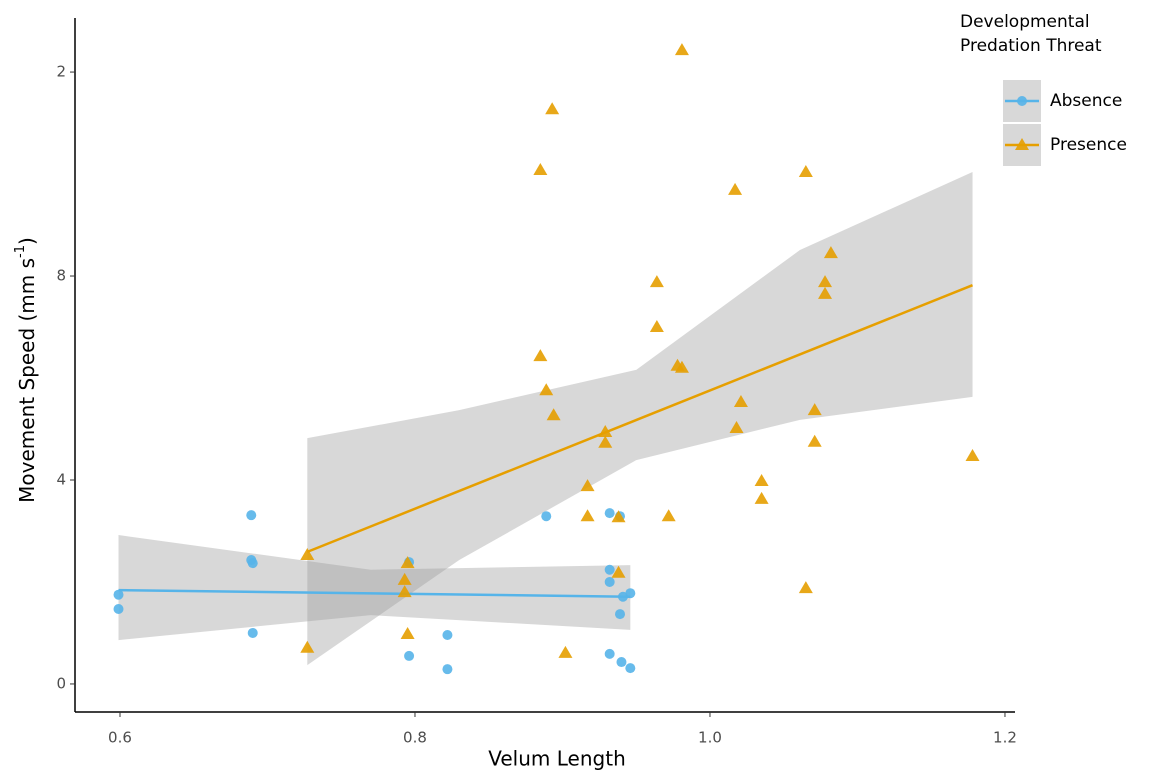 This screenshot has width=1150, height=774. I want to click on y-axis-title-text: Movement Speed (mm s, so click(27, 380).